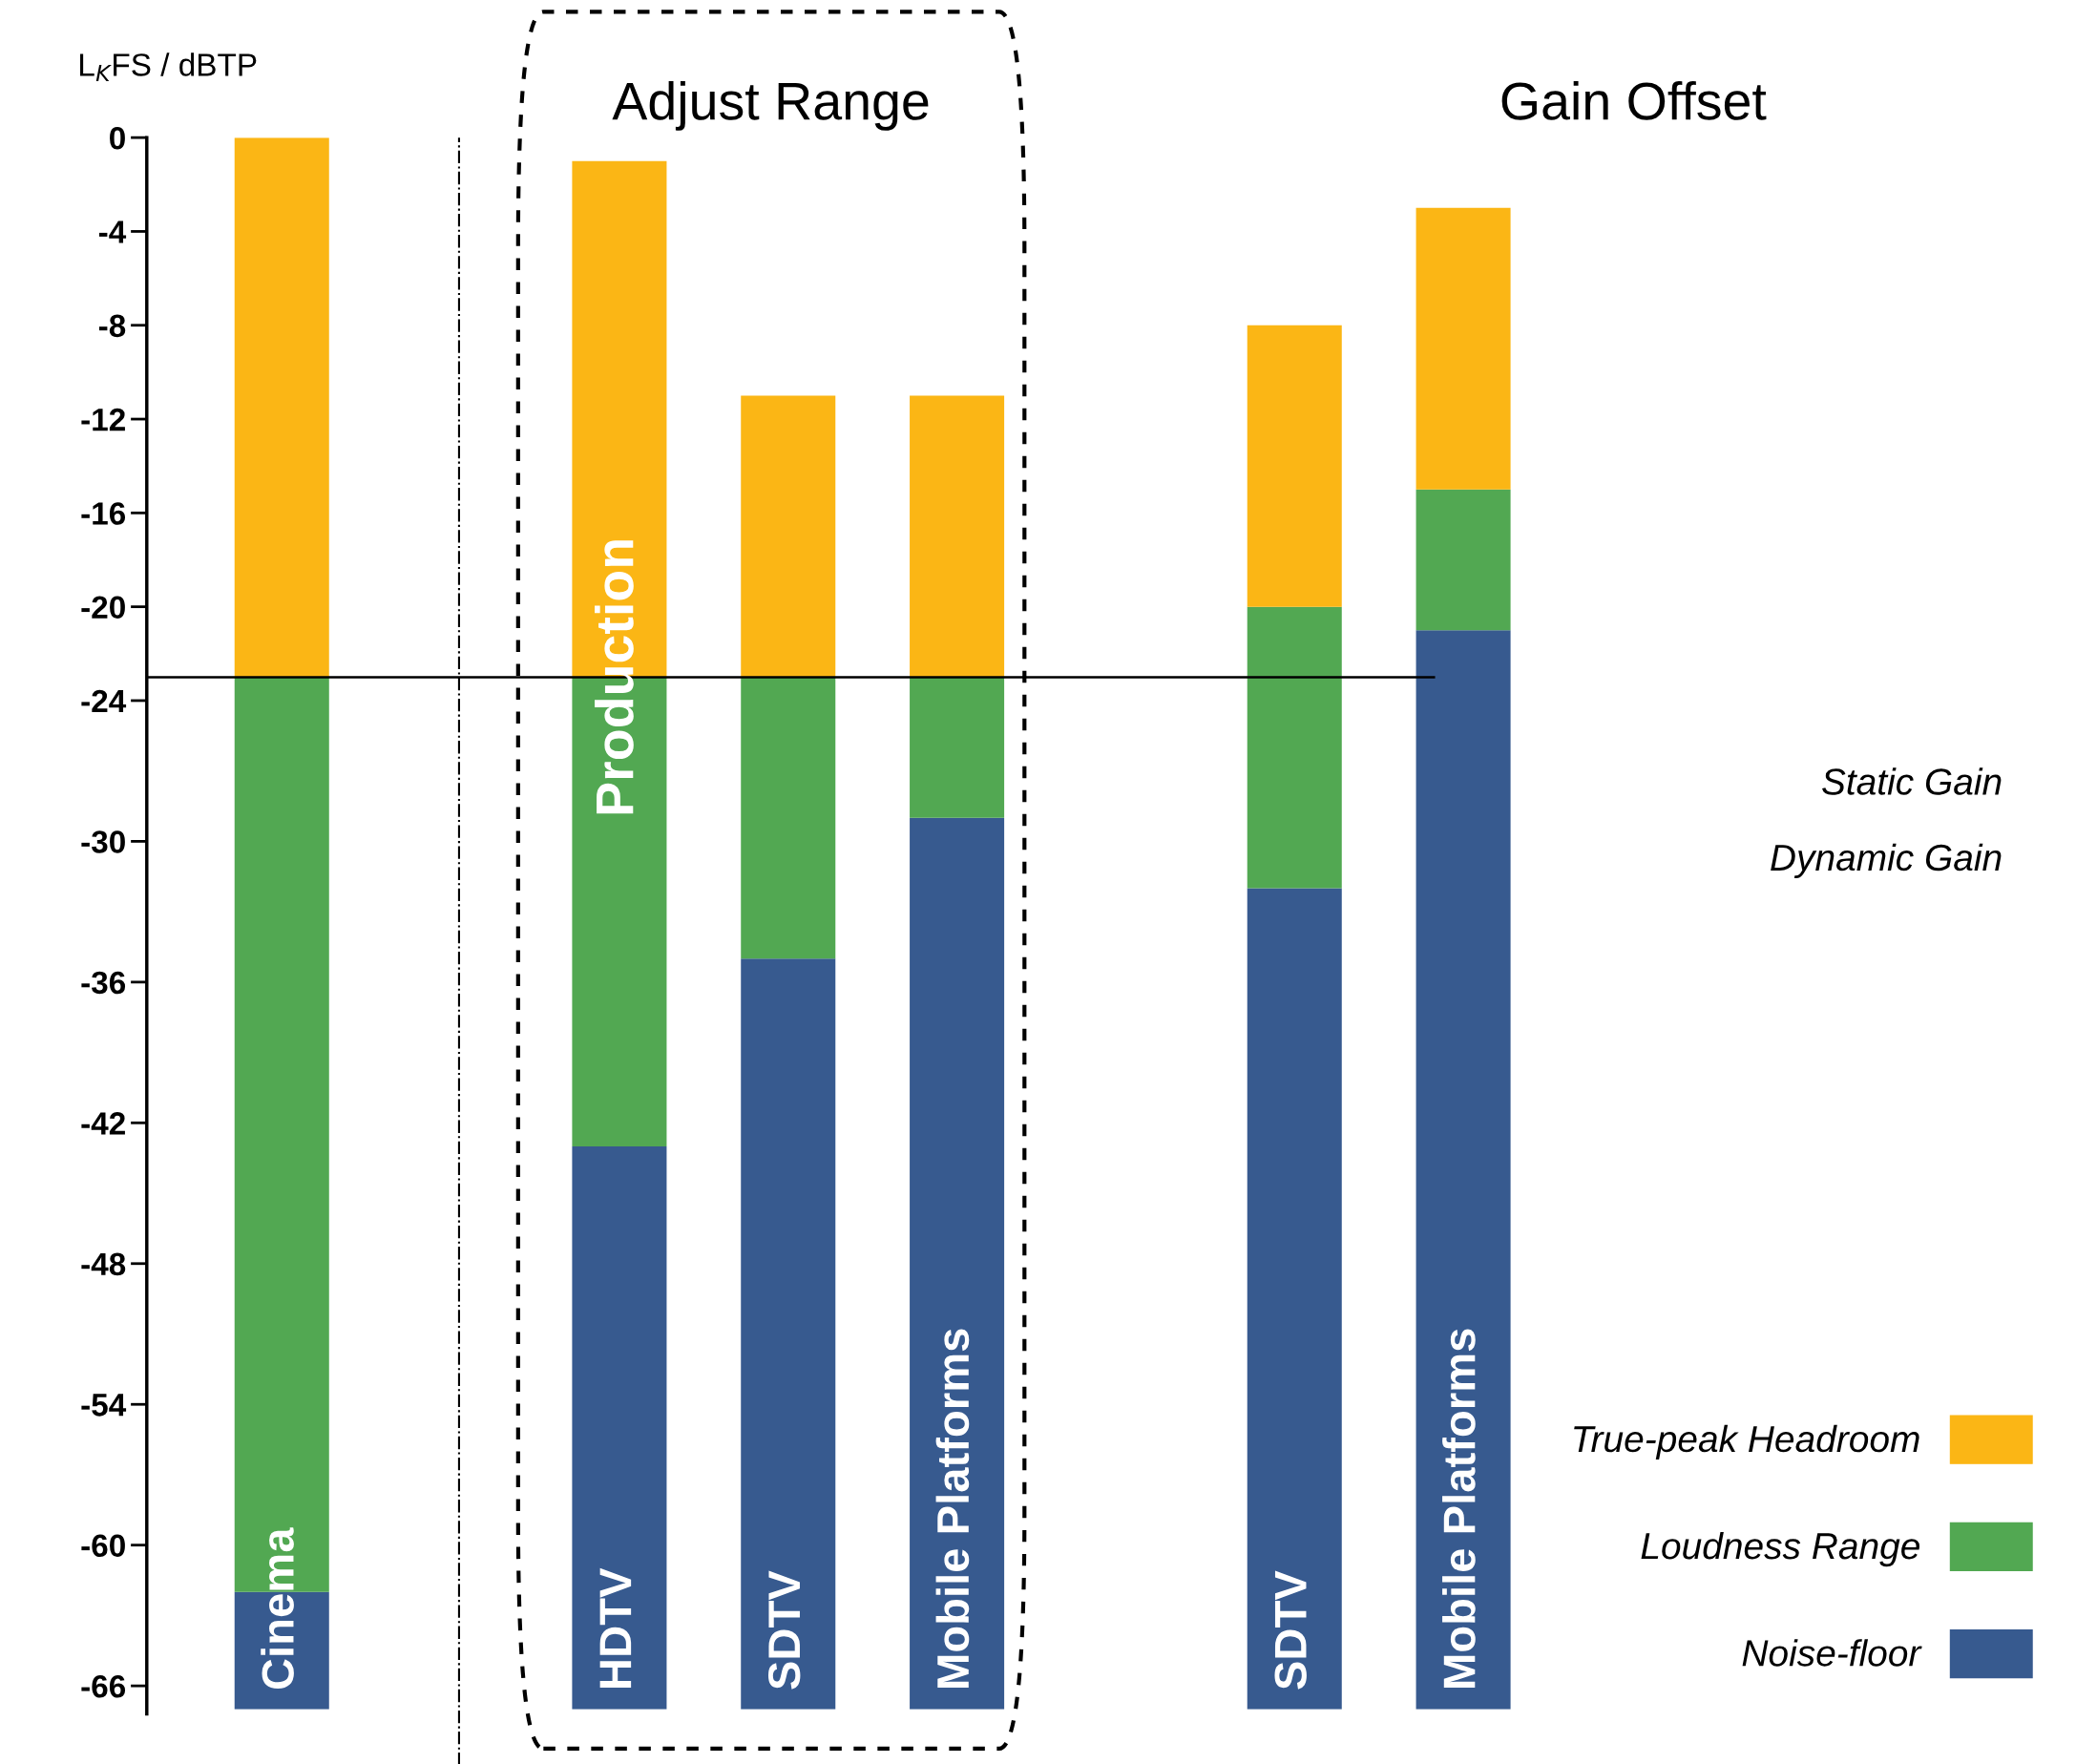 This screenshot has height=1764, width=2097. What do you see at coordinates (1780, 1549) in the screenshot?
I see `legend-label: Loudness Range` at bounding box center [1780, 1549].